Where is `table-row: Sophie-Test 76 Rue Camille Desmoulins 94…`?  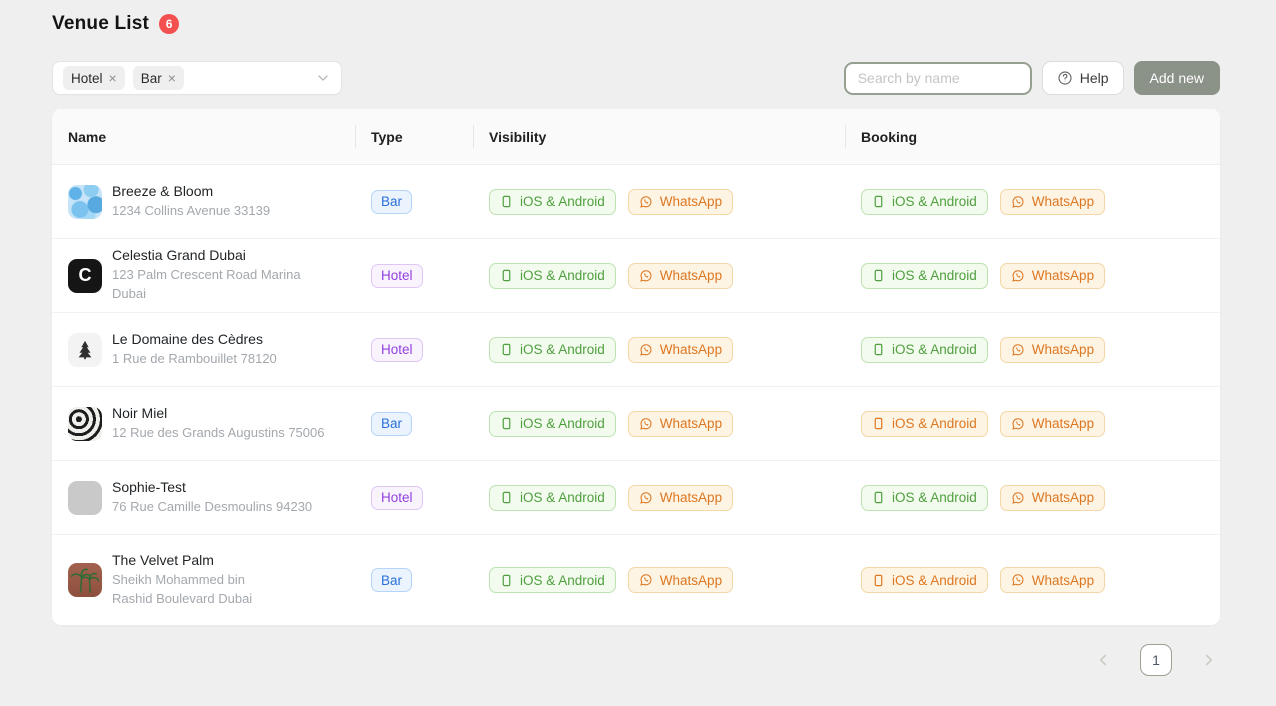 table-row: Sophie-Test 76 Rue Camille Desmoulins 94… is located at coordinates (636, 498).